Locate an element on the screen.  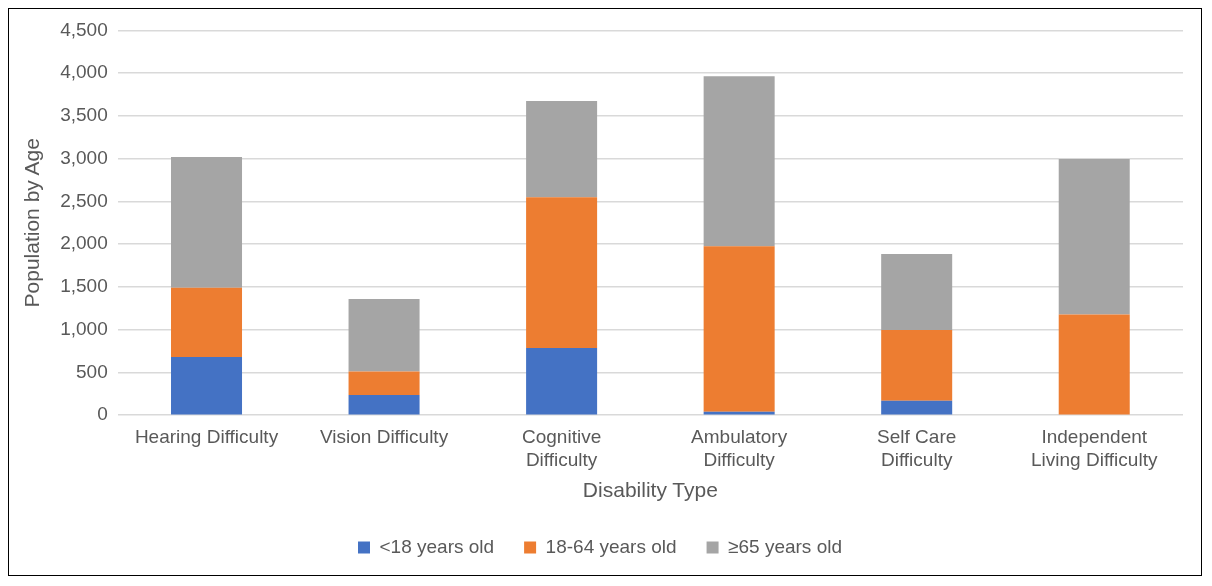
y-tick-label: 4,500 is located at coordinates (84, 29).